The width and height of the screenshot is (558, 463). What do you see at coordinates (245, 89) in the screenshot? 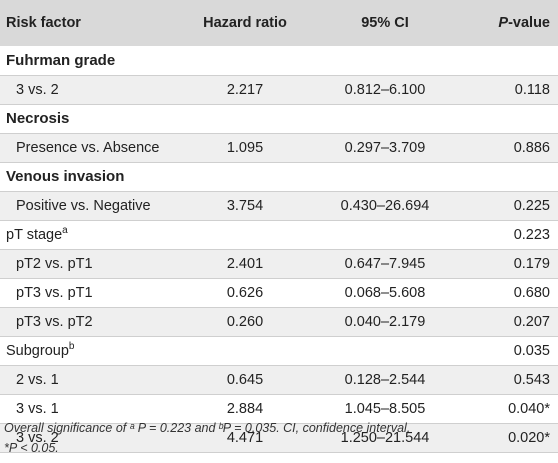
I see `cell-hazard-ratio: 2.217` at bounding box center [245, 89].